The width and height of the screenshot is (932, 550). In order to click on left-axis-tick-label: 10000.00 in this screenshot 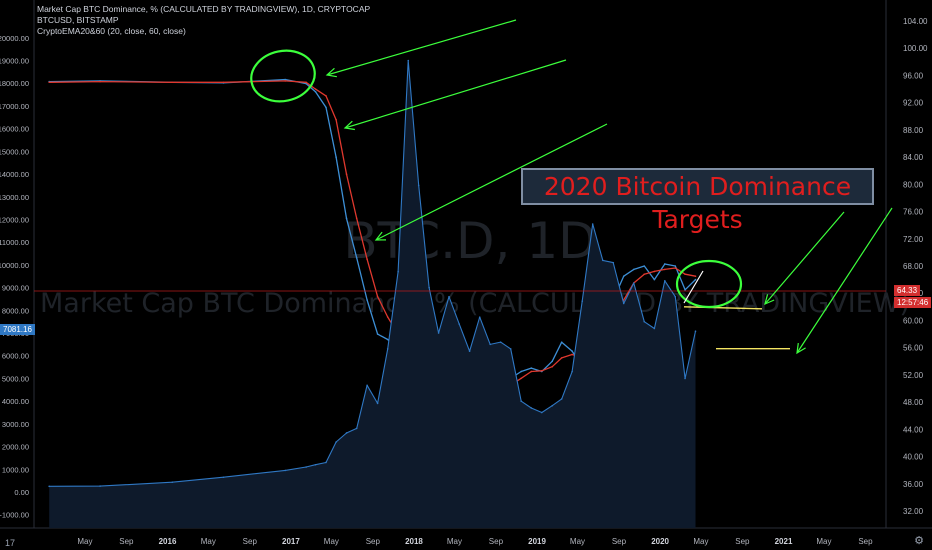, I will do `click(14, 265)`.